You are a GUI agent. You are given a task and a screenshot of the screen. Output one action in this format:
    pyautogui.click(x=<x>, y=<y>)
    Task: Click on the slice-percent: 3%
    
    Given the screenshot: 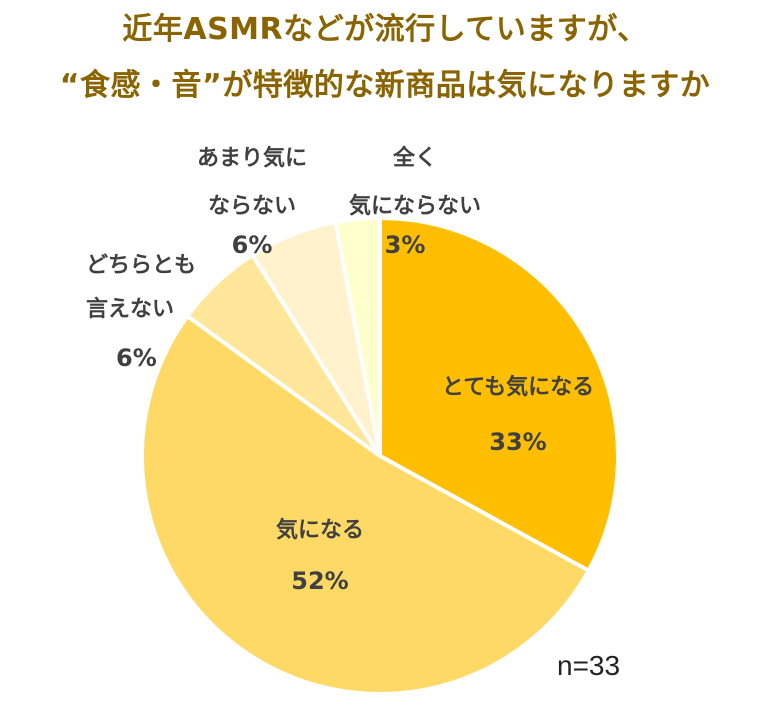 What is the action you would take?
    pyautogui.click(x=405, y=245)
    